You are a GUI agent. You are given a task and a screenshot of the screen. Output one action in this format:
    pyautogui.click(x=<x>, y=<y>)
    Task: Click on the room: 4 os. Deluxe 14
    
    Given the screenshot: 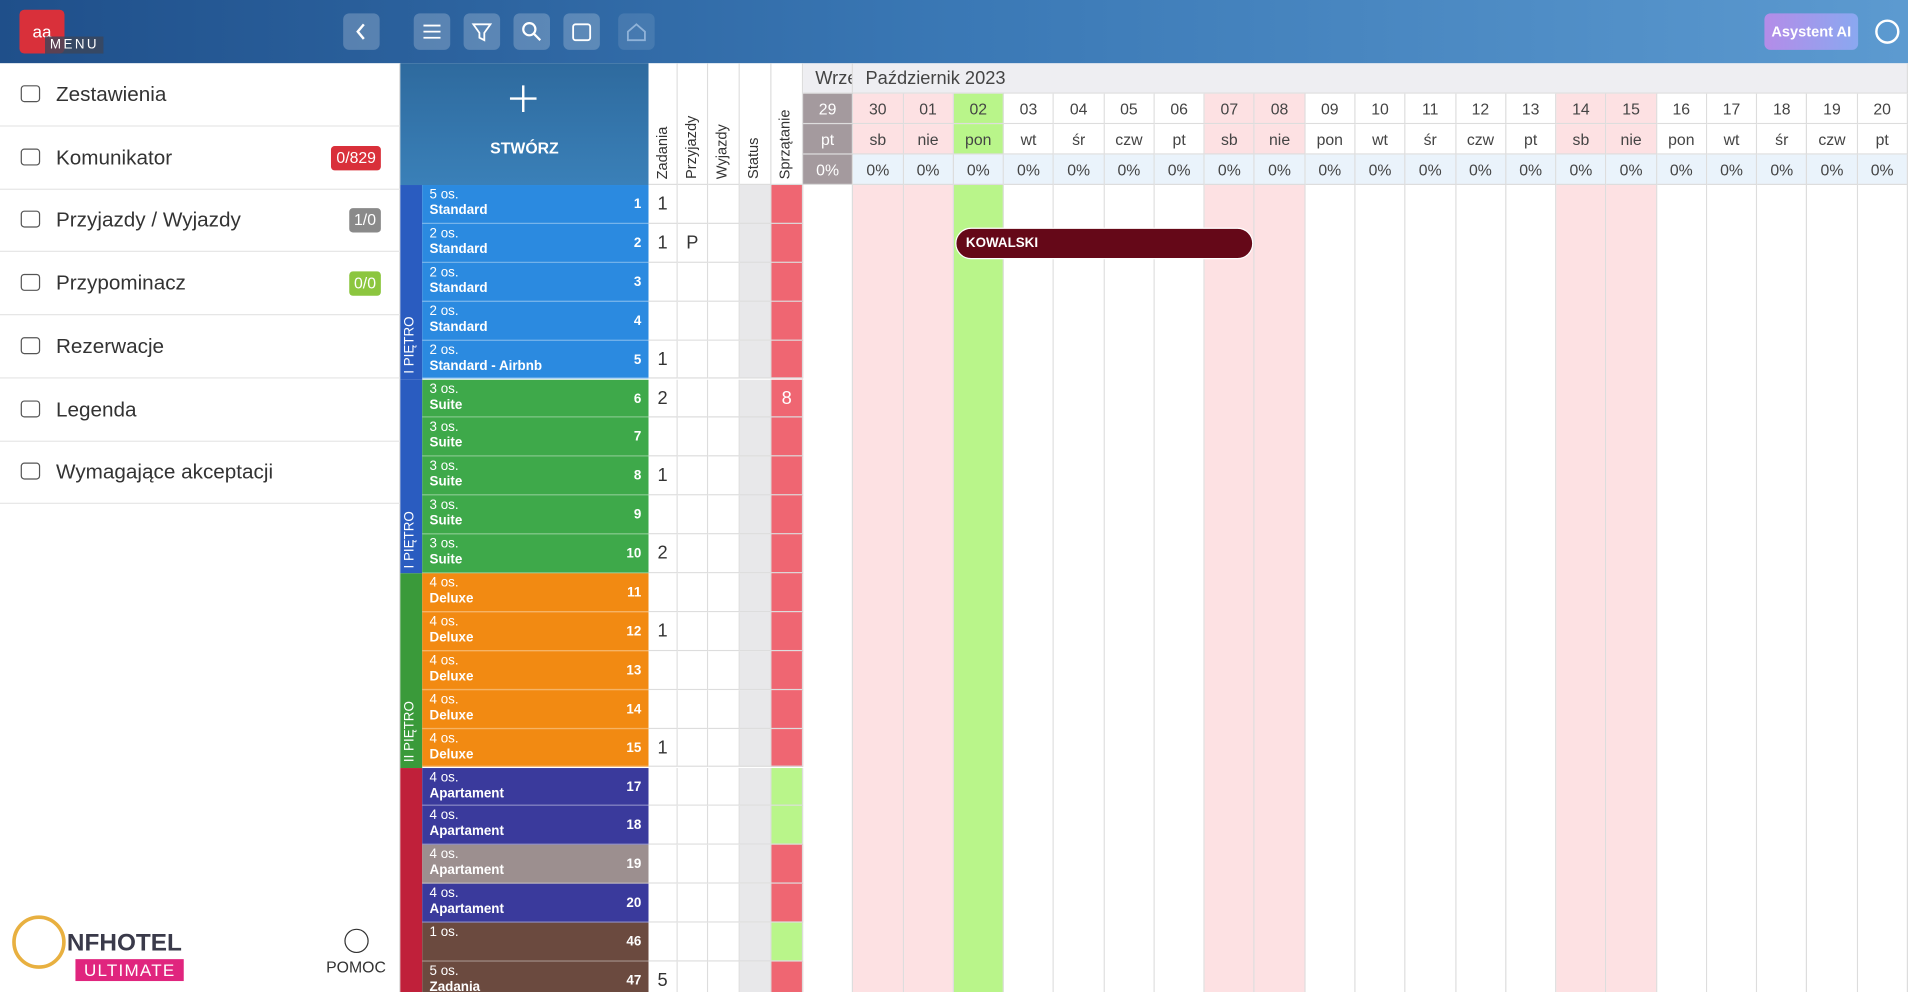 What is the action you would take?
    pyautogui.click(x=535, y=709)
    